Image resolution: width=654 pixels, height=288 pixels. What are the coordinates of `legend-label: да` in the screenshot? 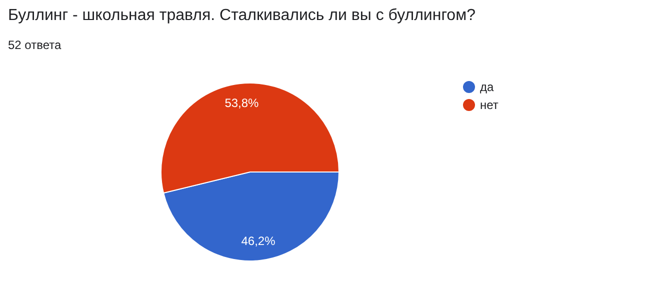 It's located at (487, 87).